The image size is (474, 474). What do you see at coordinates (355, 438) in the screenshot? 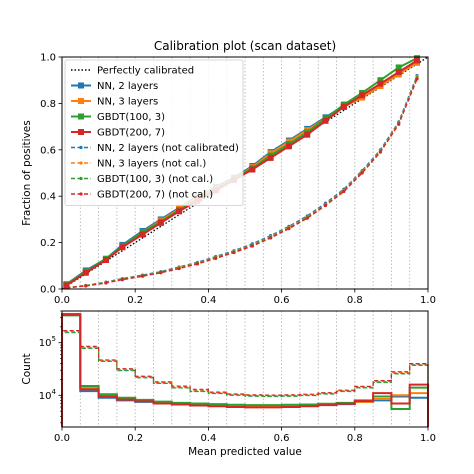
I see `bottom-x-tick-label: 0.8` at bounding box center [355, 438].